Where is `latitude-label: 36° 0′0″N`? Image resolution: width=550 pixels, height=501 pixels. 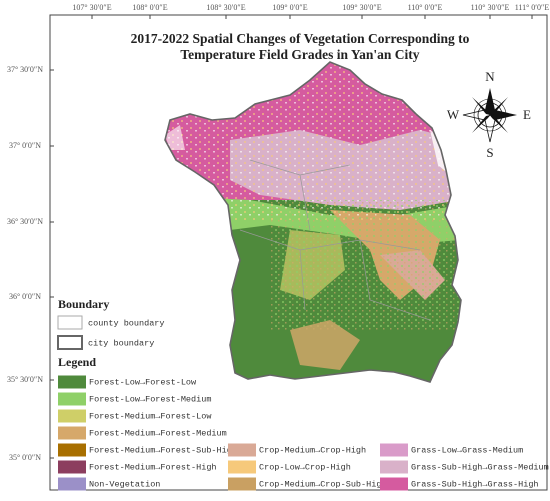
latitude-label: 36° 0′0″N is located at coordinates (25, 296).